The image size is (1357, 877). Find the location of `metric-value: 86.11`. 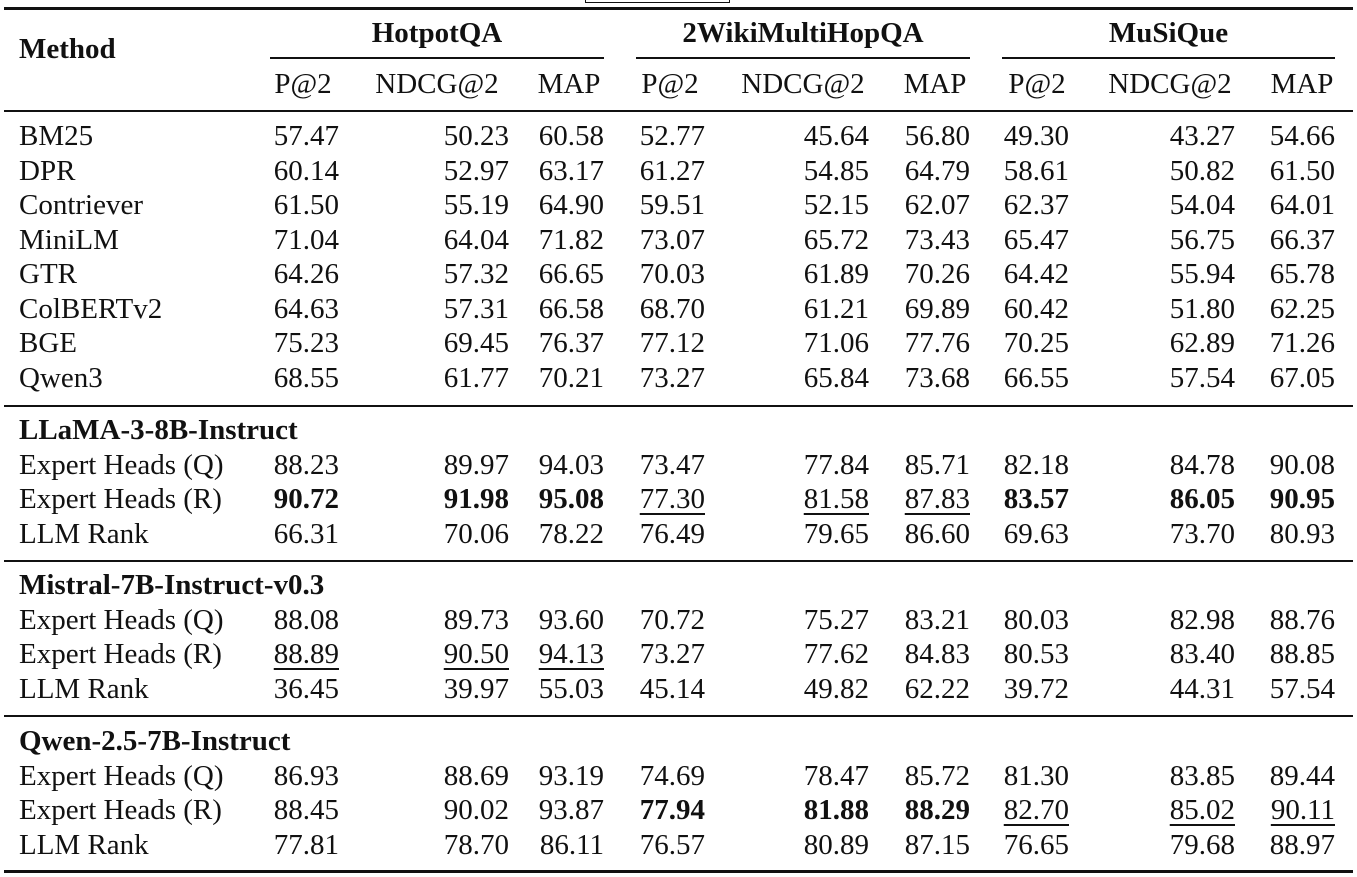

metric-value: 86.11 is located at coordinates (571, 844).